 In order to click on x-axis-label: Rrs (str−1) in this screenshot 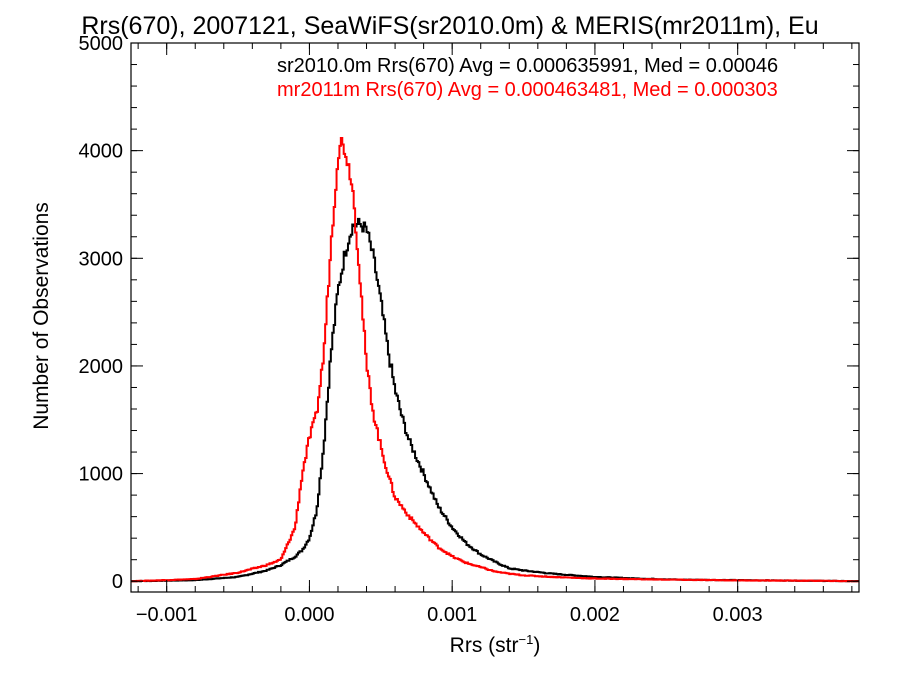, I will do `click(495, 644)`.